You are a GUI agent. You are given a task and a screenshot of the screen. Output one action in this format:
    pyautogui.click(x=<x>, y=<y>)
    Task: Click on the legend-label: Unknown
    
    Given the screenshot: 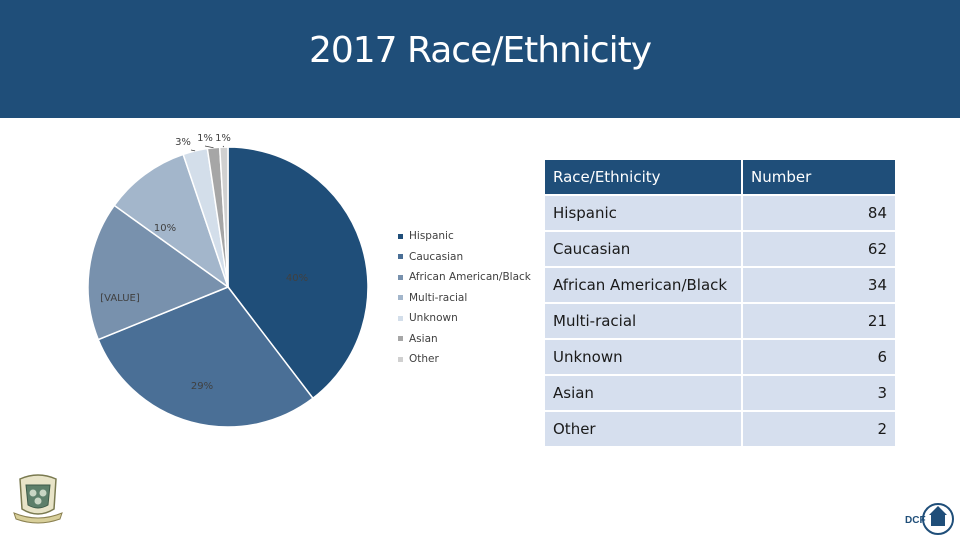 What is the action you would take?
    pyautogui.click(x=433, y=318)
    